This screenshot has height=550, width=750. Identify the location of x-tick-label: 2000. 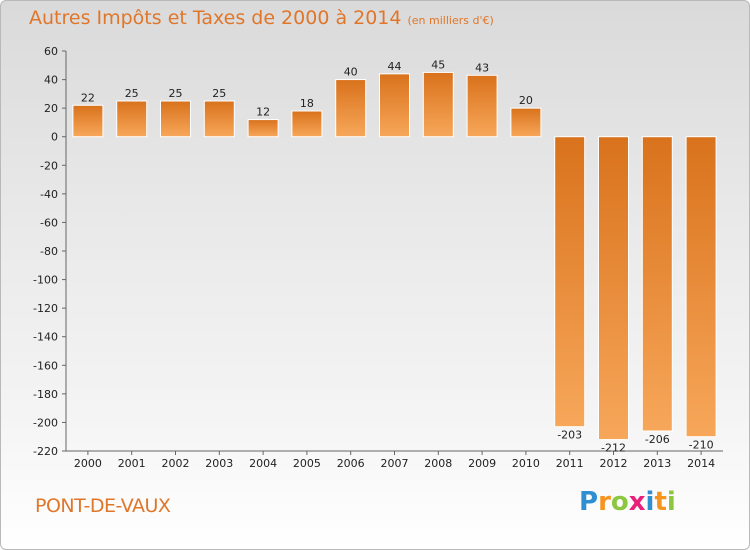
(88, 463).